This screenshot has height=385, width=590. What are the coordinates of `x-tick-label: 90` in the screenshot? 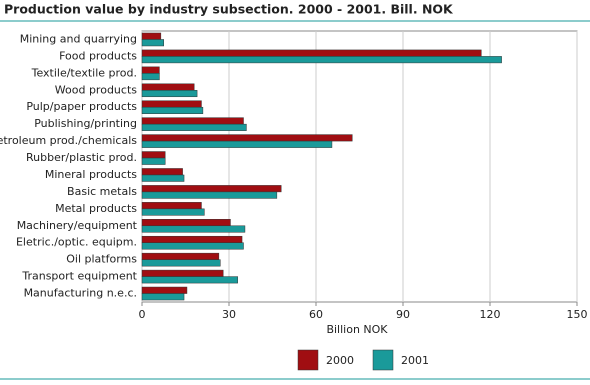 It's located at (403, 314).